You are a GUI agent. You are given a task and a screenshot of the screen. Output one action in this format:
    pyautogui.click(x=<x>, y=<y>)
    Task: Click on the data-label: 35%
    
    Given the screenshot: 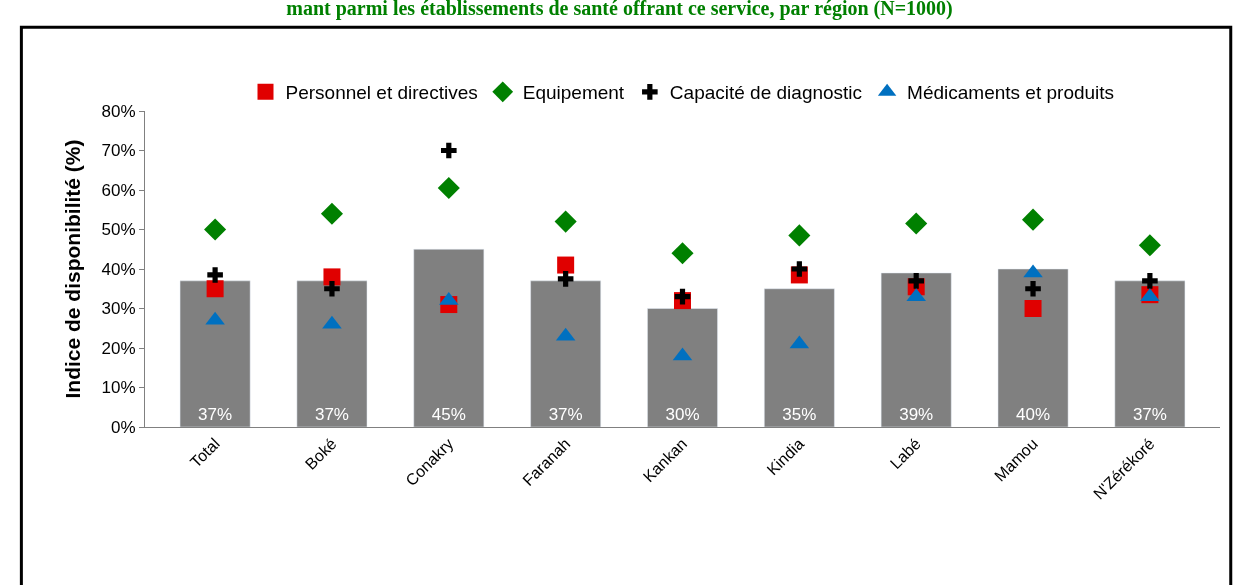 What is the action you would take?
    pyautogui.click(x=799, y=414)
    